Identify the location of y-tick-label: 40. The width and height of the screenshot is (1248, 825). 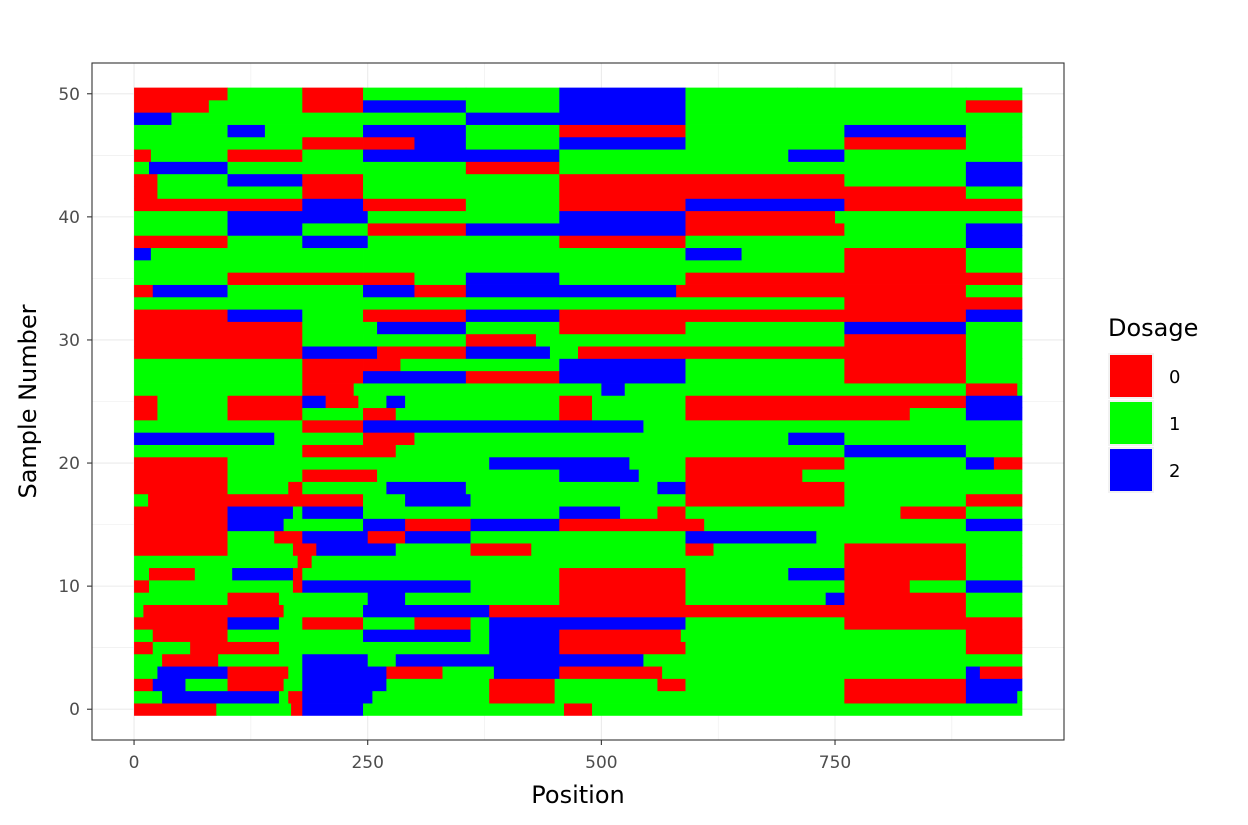
(69, 218).